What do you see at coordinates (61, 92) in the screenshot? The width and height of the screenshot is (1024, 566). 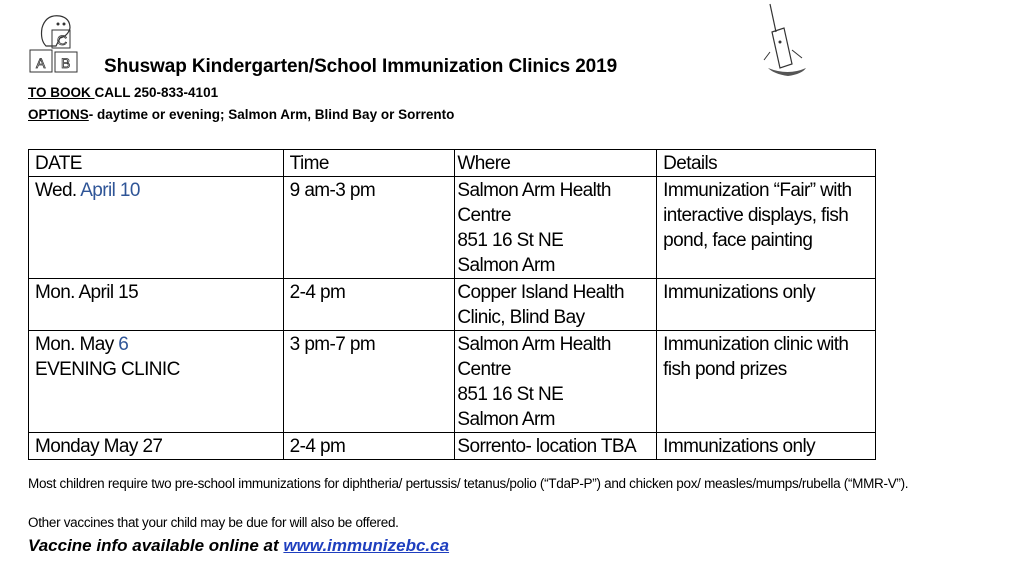 I see `book-label: TO BOOK` at bounding box center [61, 92].